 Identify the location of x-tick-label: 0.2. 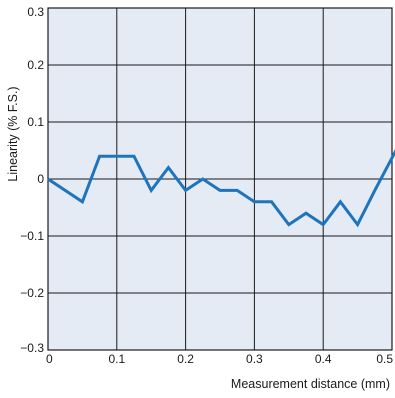
(185, 359).